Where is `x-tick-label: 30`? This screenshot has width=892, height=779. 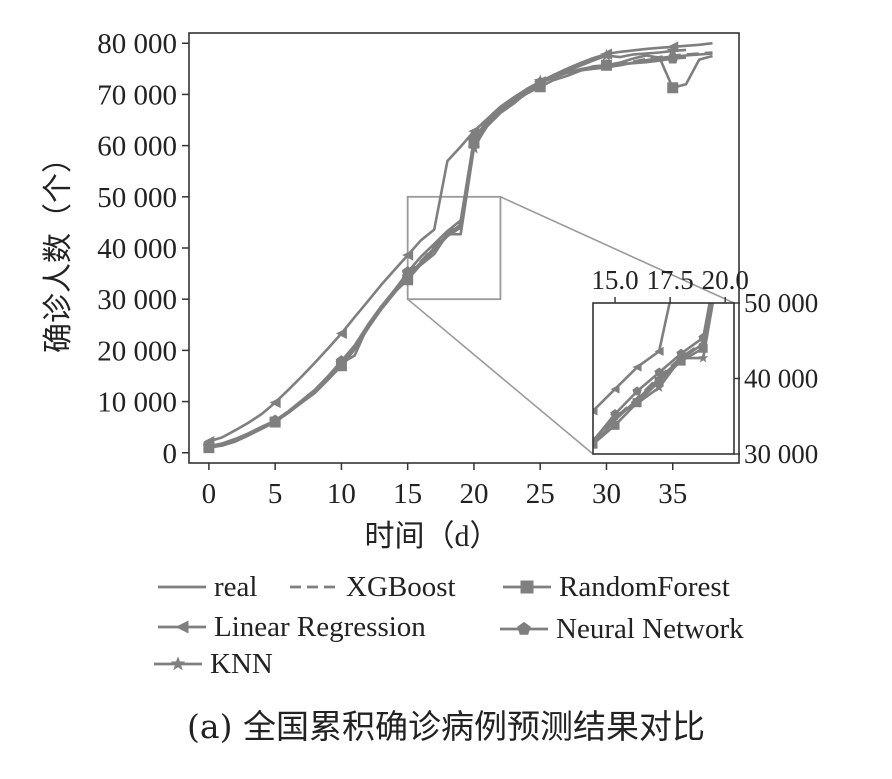
x-tick-label: 30 is located at coordinates (606, 494).